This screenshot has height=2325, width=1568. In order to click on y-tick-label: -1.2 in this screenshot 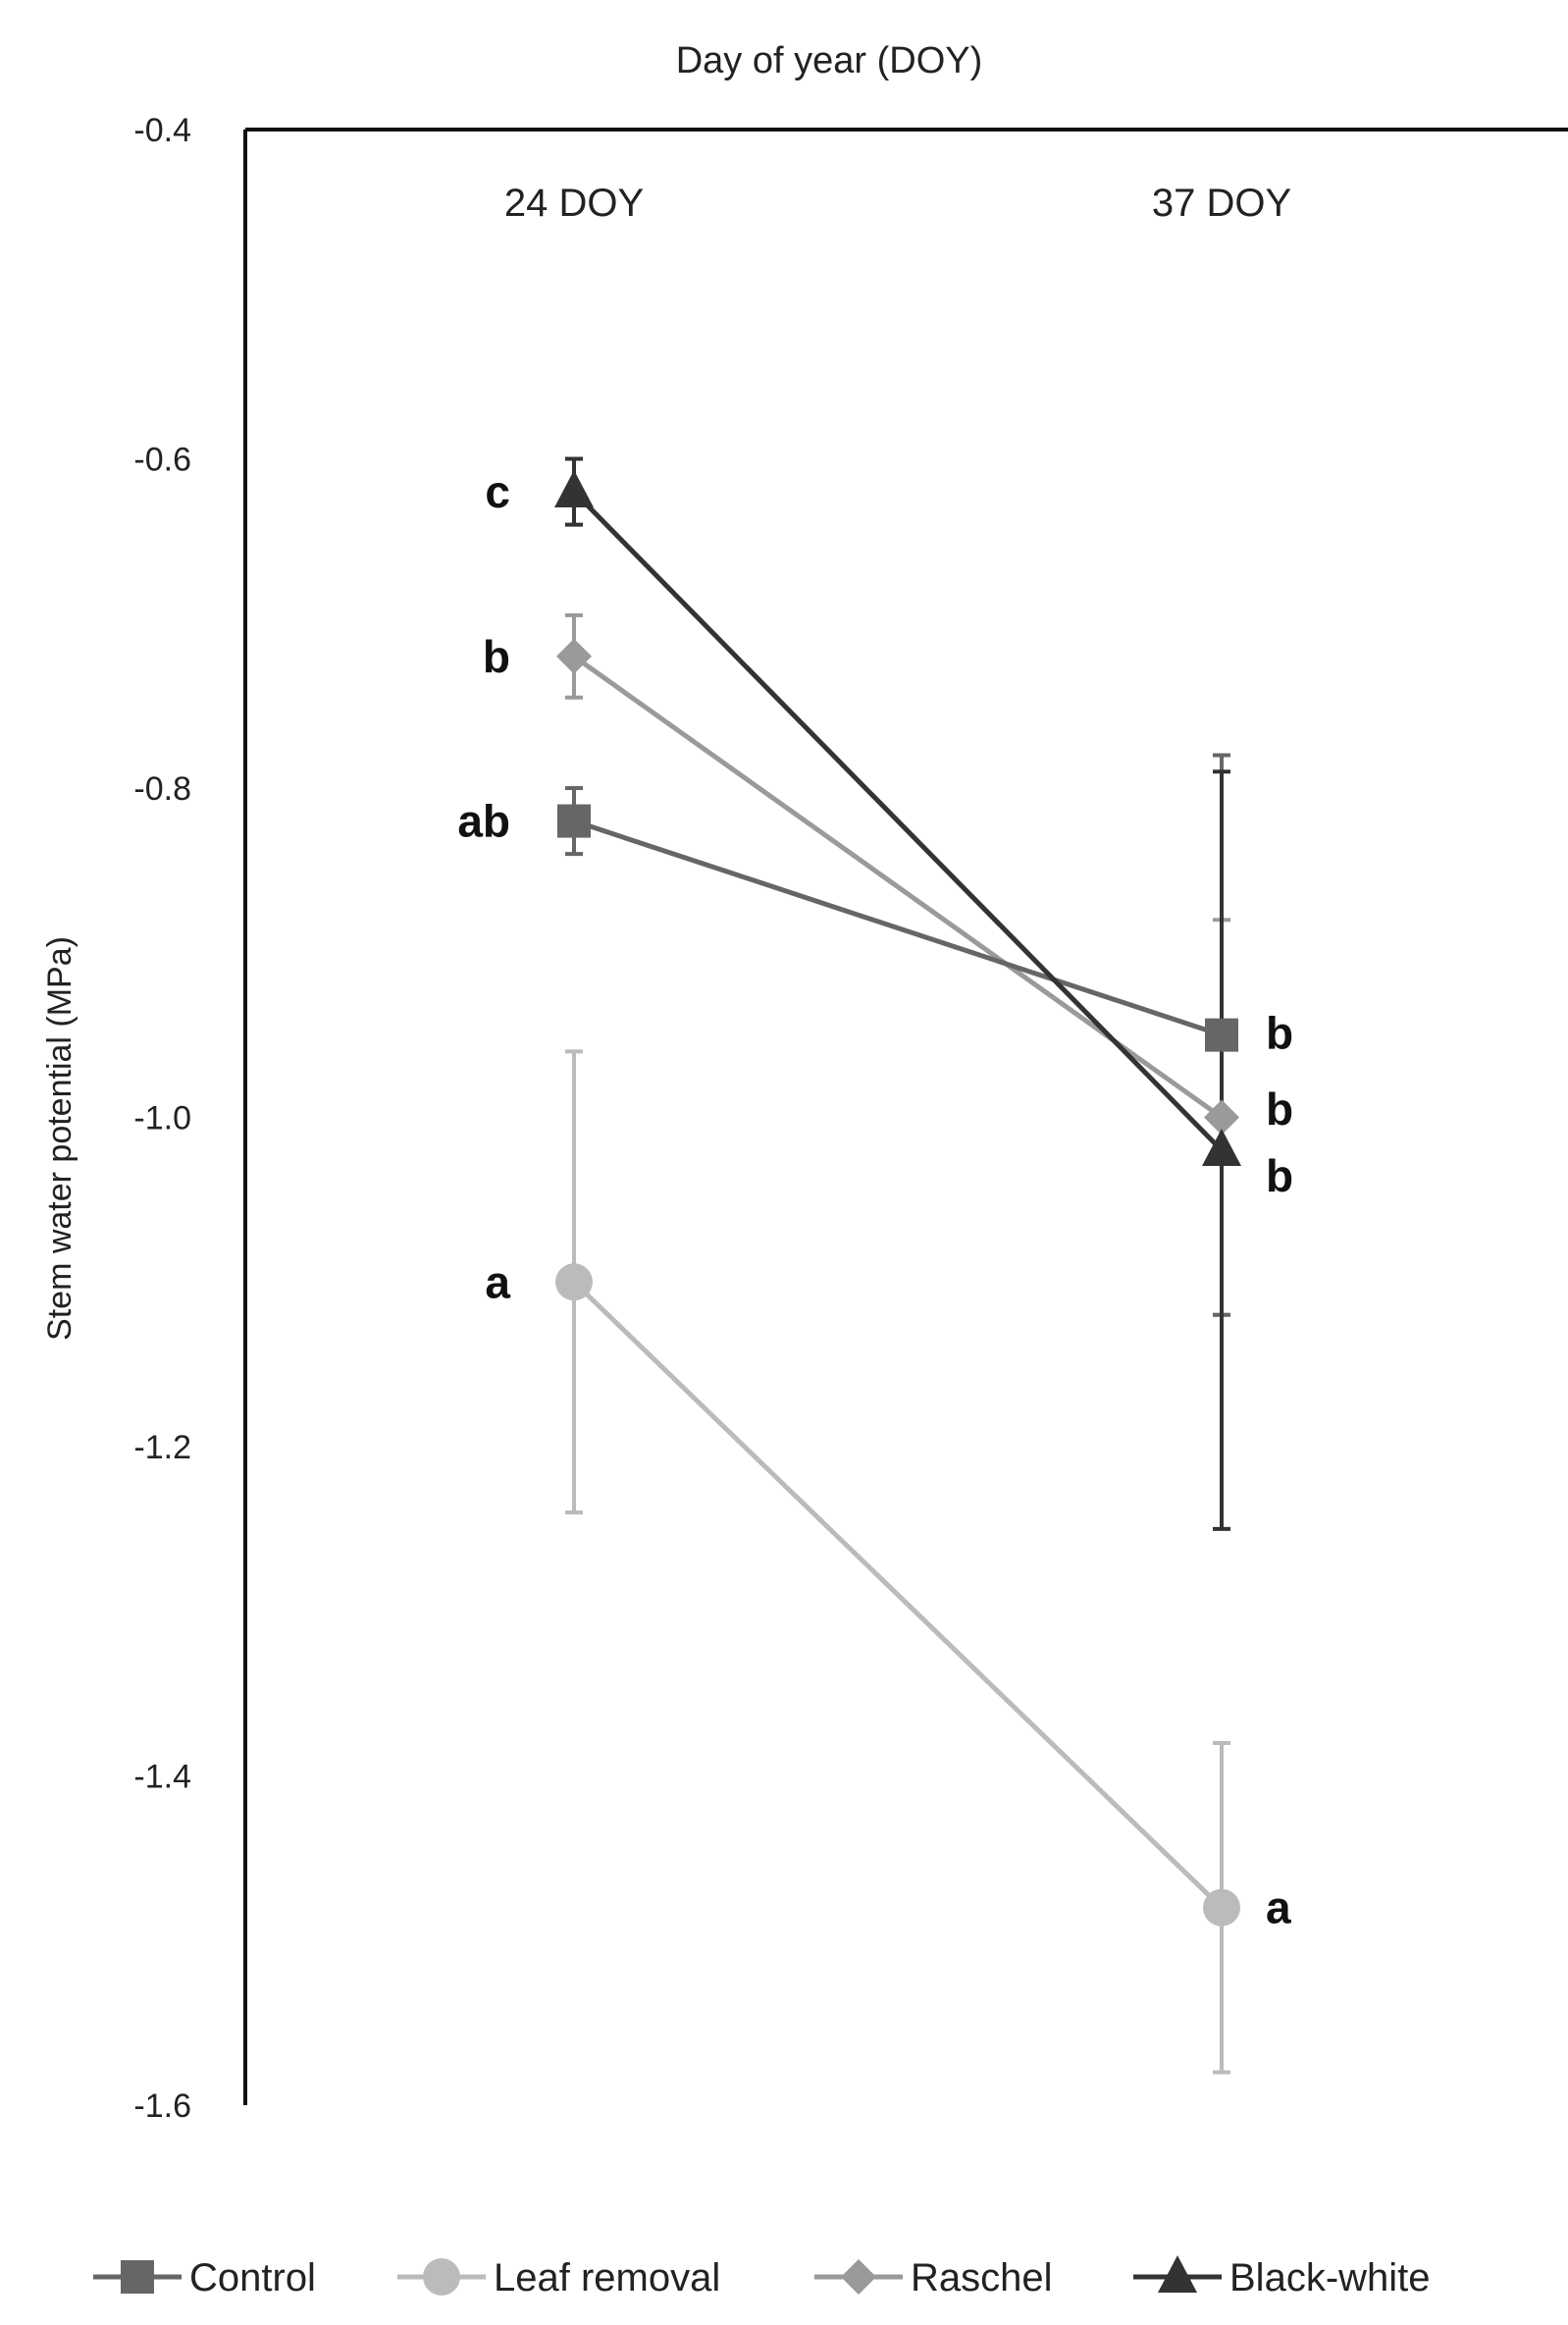, I will do `click(162, 1448)`.